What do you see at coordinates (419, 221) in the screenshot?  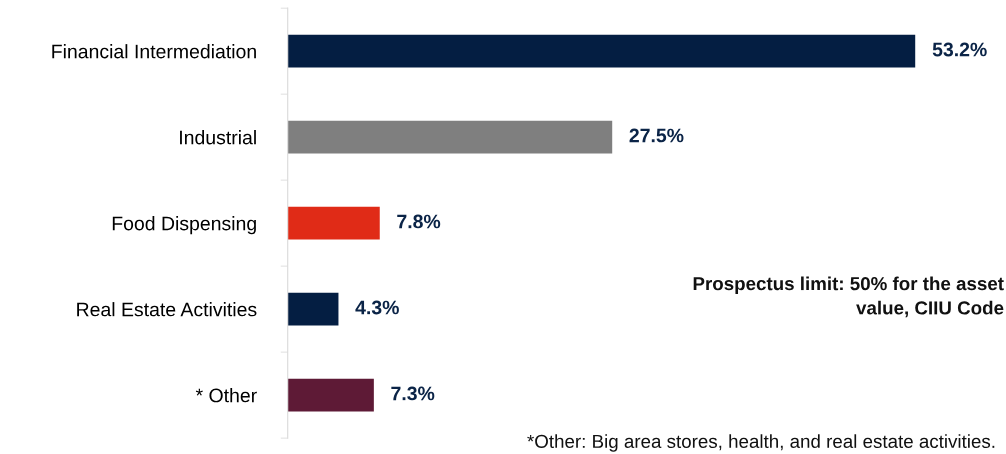 I see `data-label: 7.8%` at bounding box center [419, 221].